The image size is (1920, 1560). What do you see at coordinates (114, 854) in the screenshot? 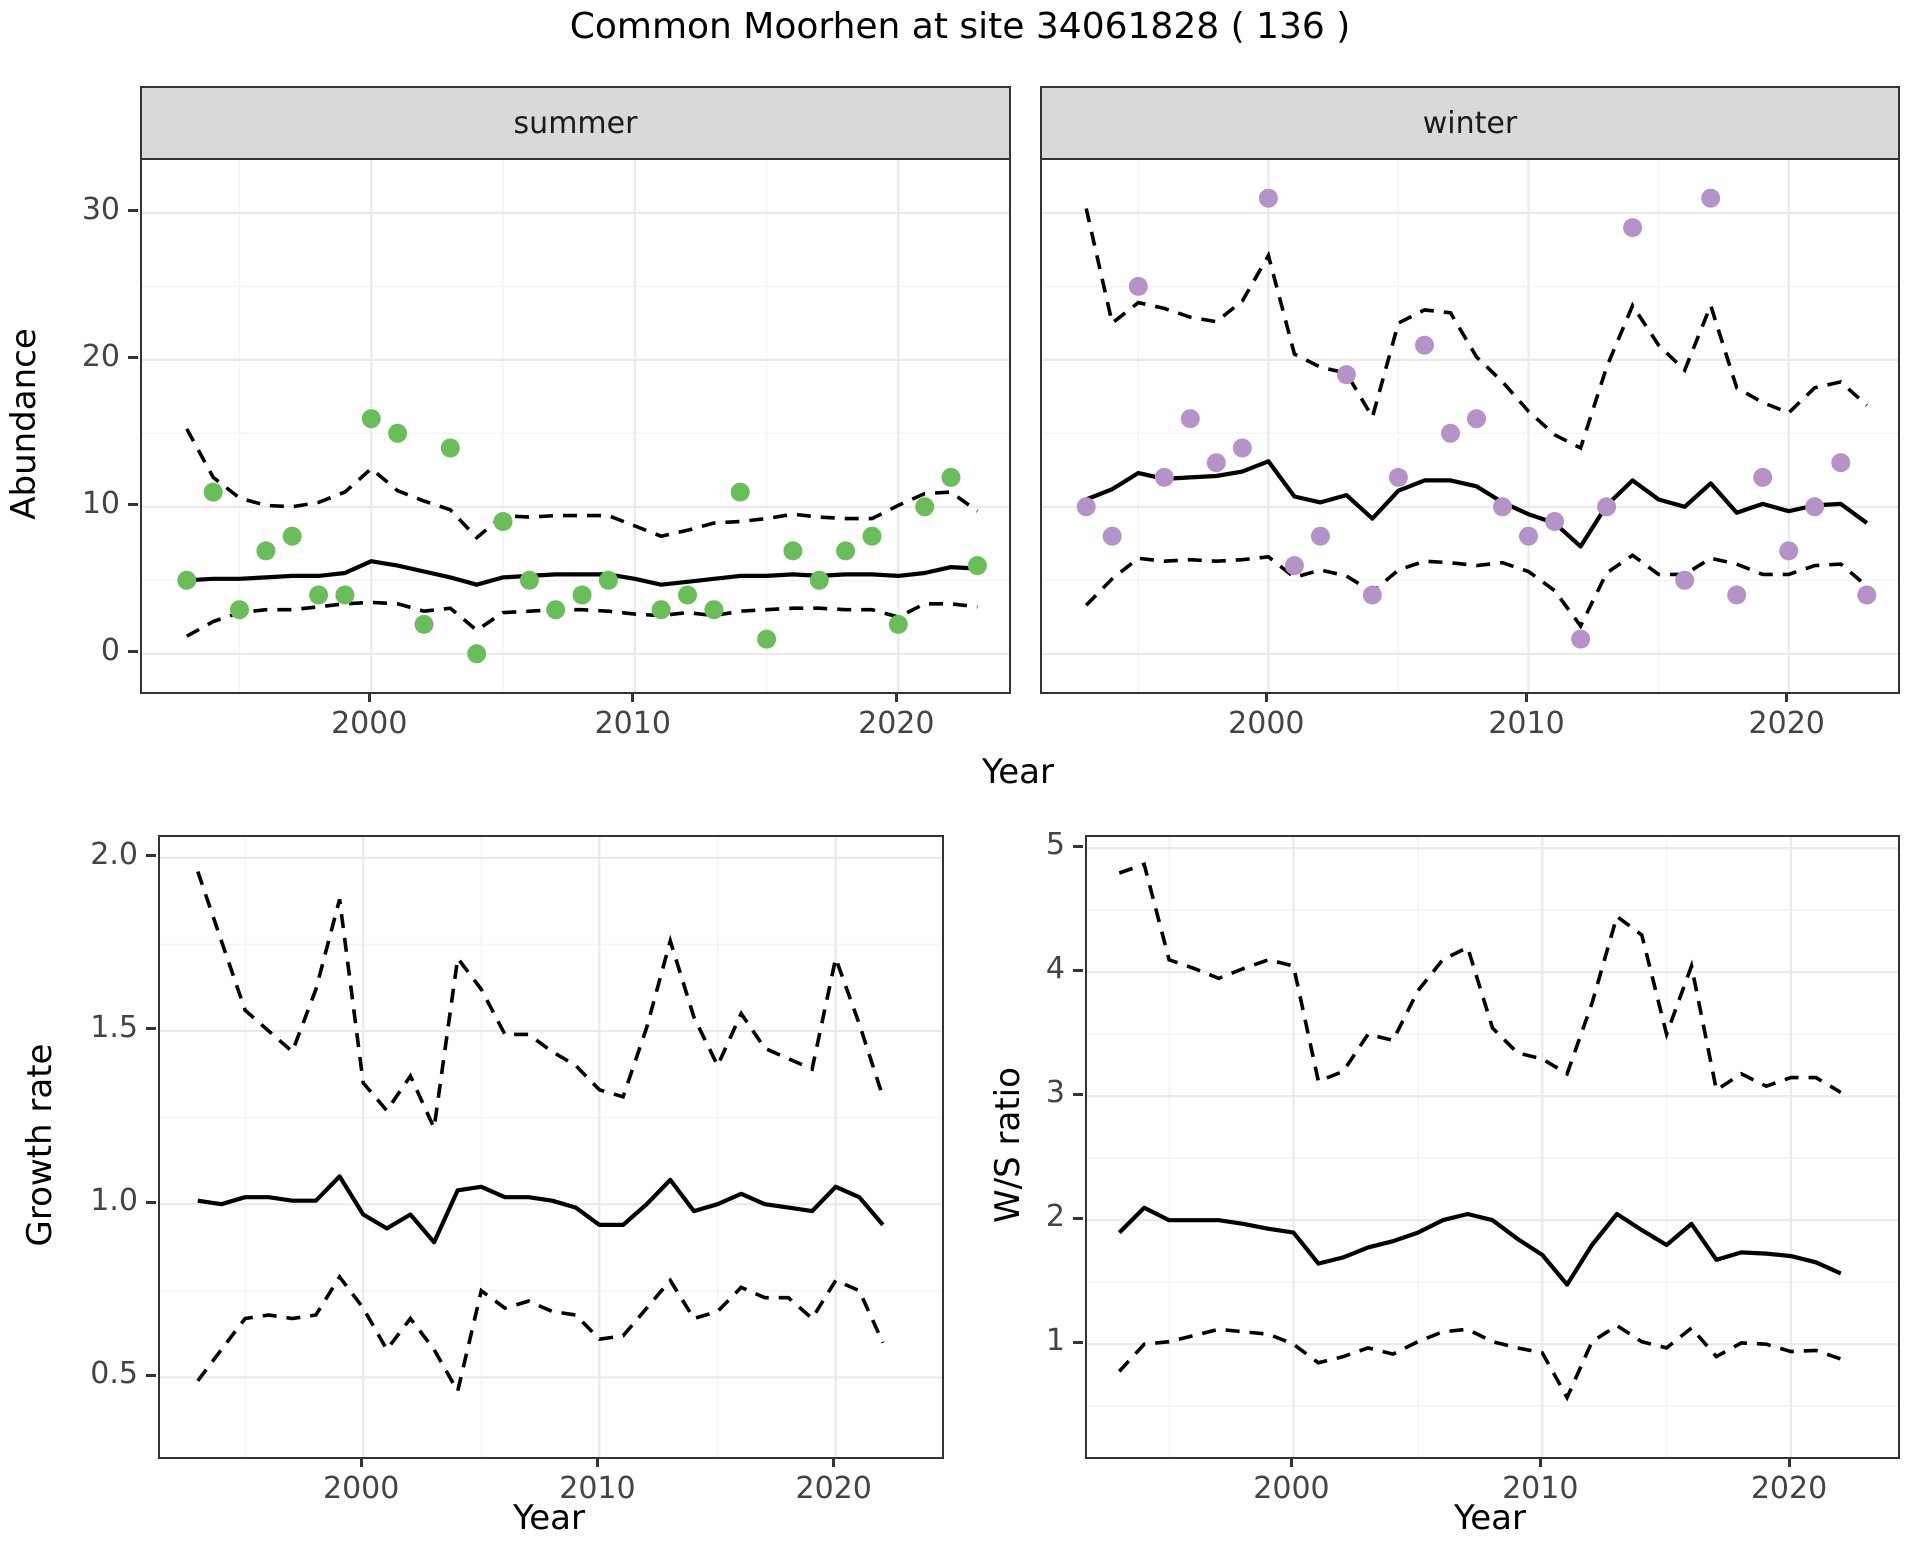
I see `y-tick-label: 2.0` at bounding box center [114, 854].